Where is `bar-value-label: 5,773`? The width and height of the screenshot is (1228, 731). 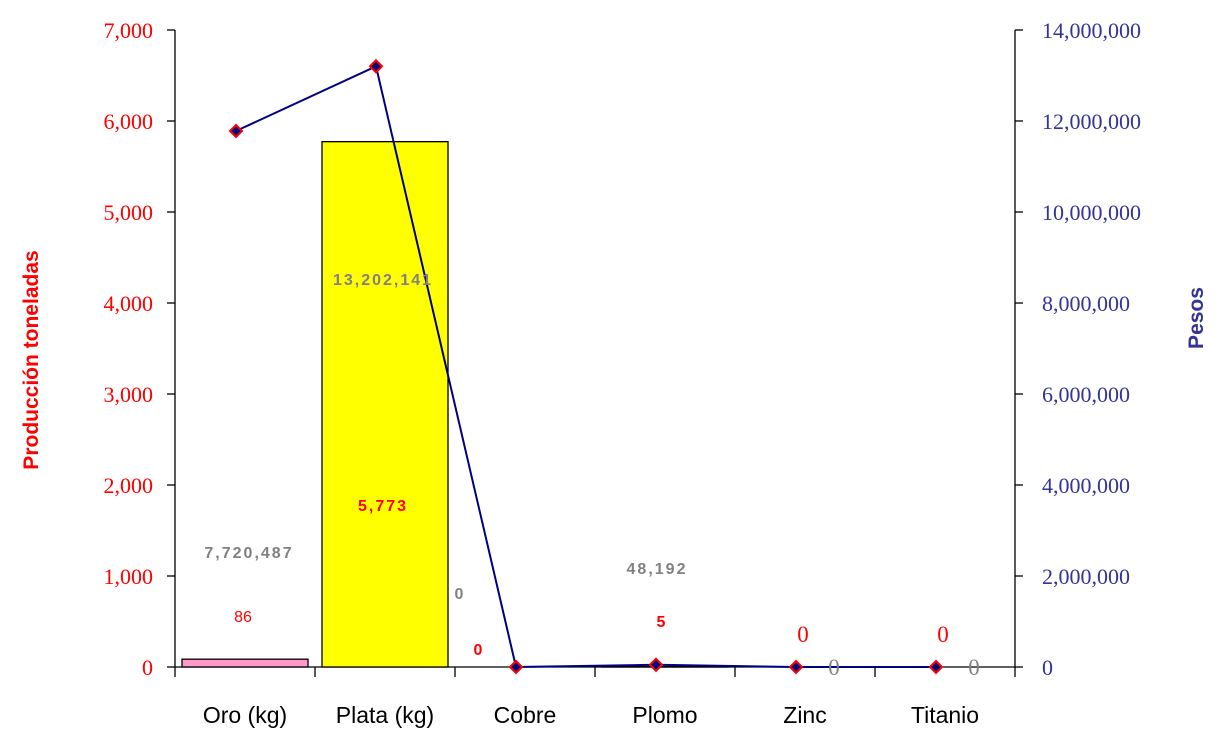
bar-value-label: 5,773 is located at coordinates (383, 506).